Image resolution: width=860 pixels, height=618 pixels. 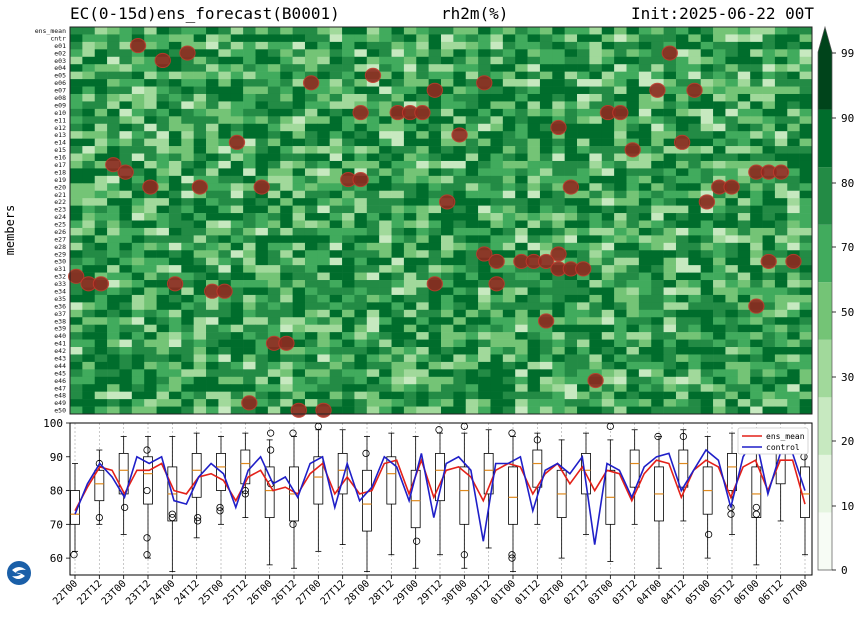 What do you see at coordinates (60, 344) in the screenshot?
I see `member-label: e41` at bounding box center [60, 344].